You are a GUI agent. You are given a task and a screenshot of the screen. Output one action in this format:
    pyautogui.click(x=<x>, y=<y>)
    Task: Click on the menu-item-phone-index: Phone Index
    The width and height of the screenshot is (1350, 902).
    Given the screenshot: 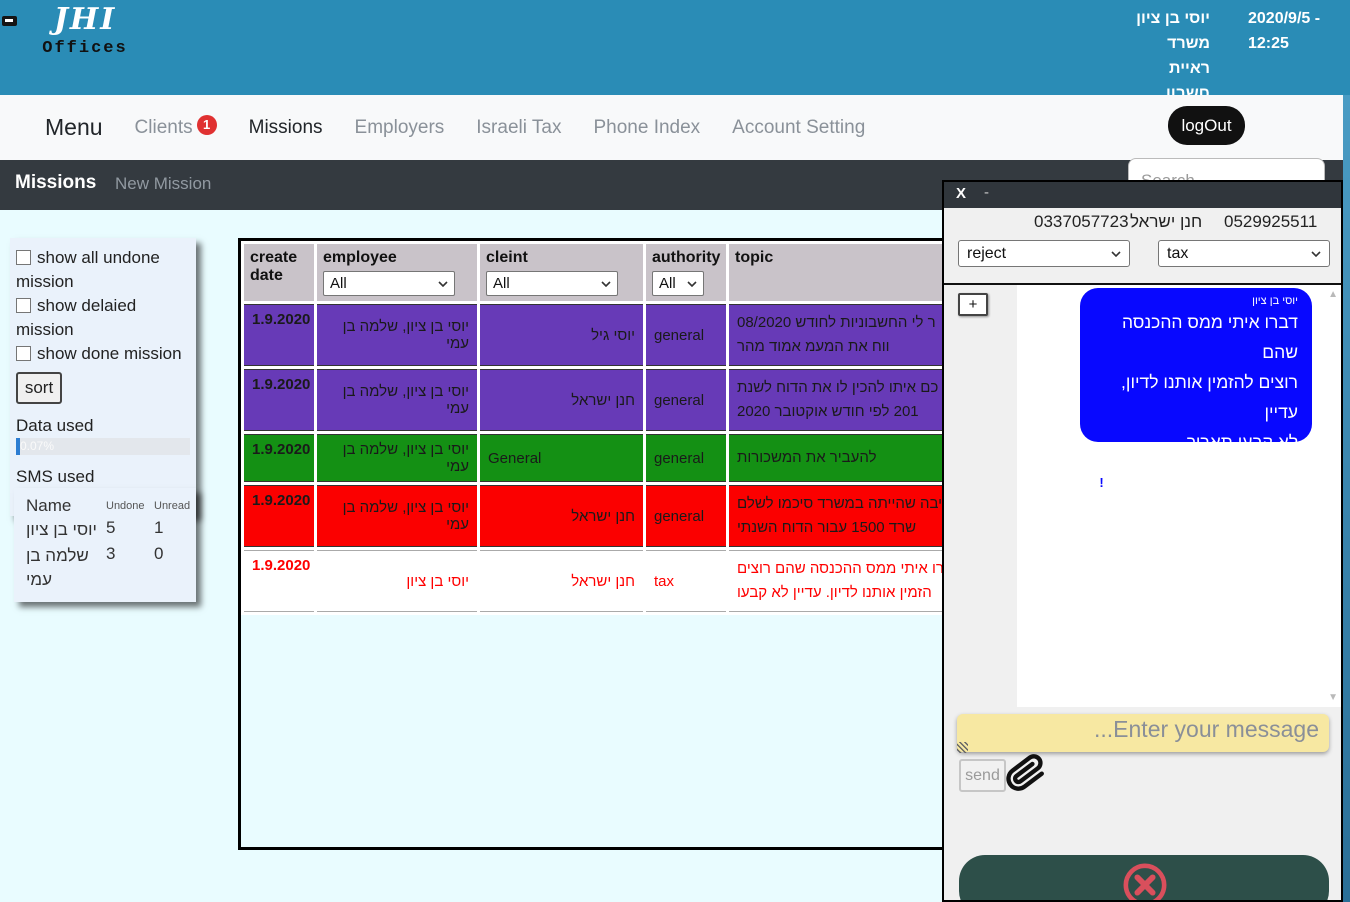 What is the action you would take?
    pyautogui.click(x=646, y=128)
    